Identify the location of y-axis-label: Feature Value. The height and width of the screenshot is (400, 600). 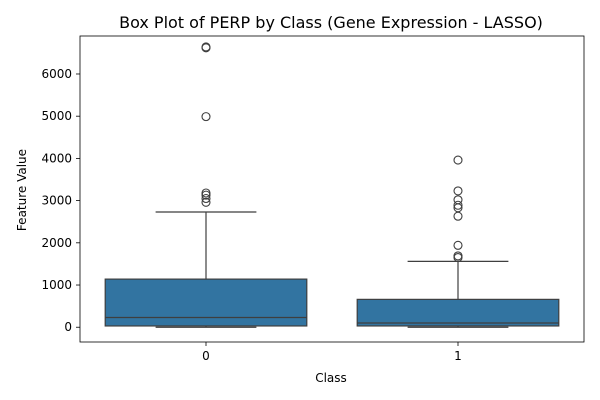
(22, 190).